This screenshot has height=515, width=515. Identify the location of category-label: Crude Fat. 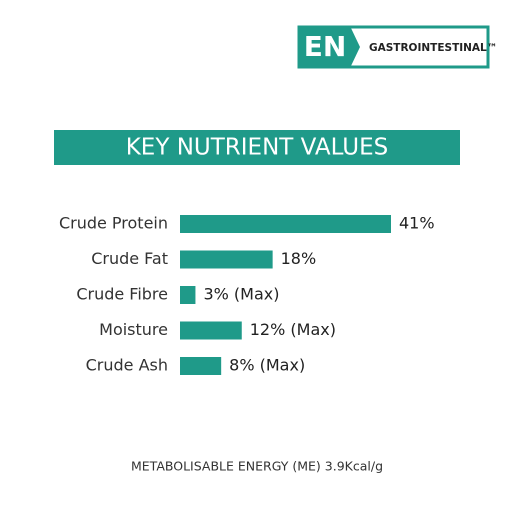
(129, 258).